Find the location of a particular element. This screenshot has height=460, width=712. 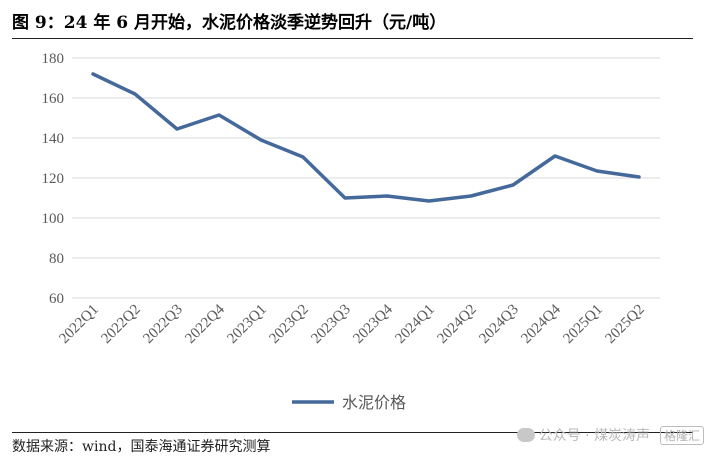

y-tick-label: 80 is located at coordinates (56, 259).